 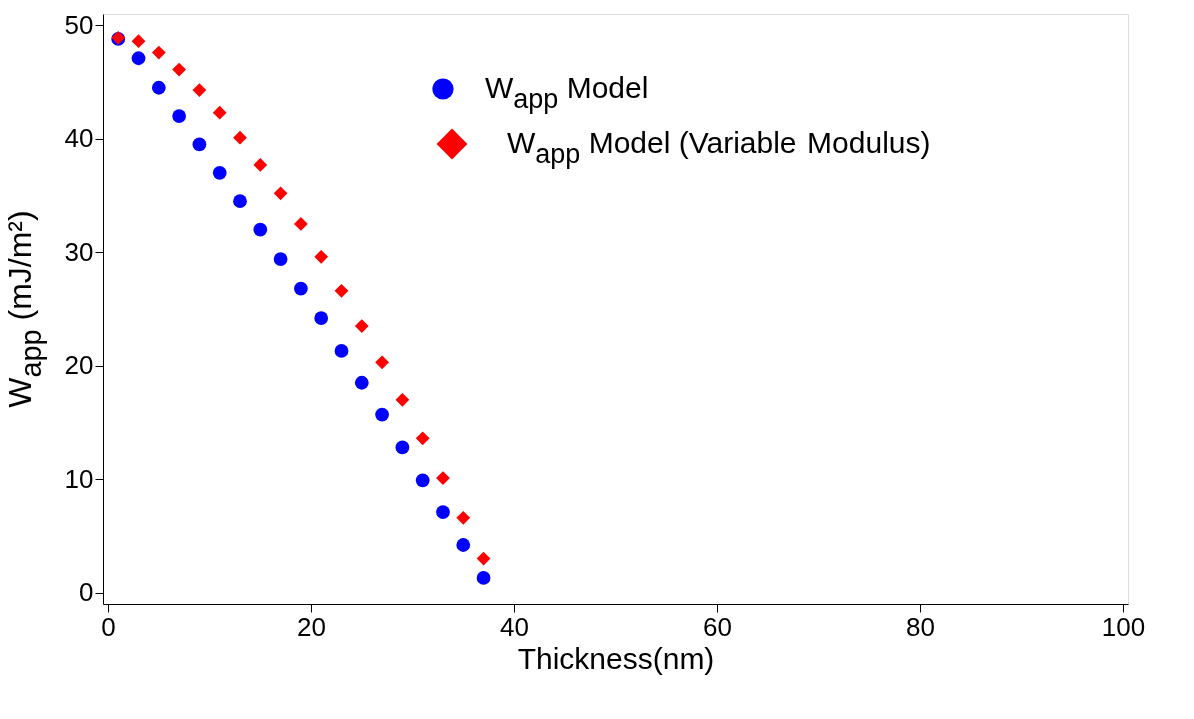 What do you see at coordinates (79, 24) in the screenshot?
I see `y-tick-label: 50` at bounding box center [79, 24].